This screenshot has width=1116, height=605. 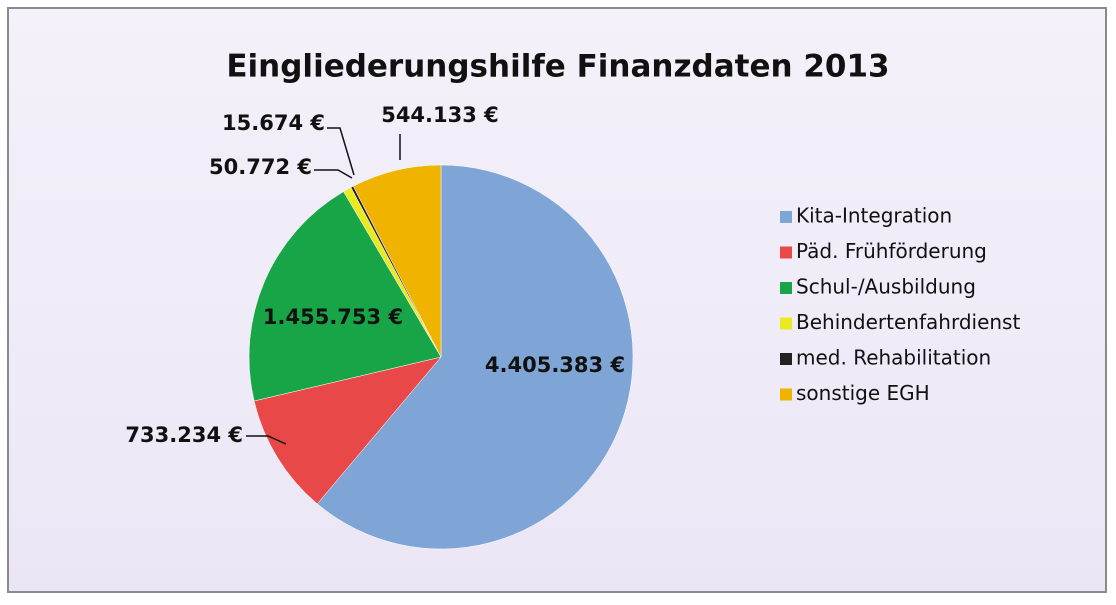 What do you see at coordinates (555, 365) in the screenshot?
I see `data-label: 4.405.383 €` at bounding box center [555, 365].